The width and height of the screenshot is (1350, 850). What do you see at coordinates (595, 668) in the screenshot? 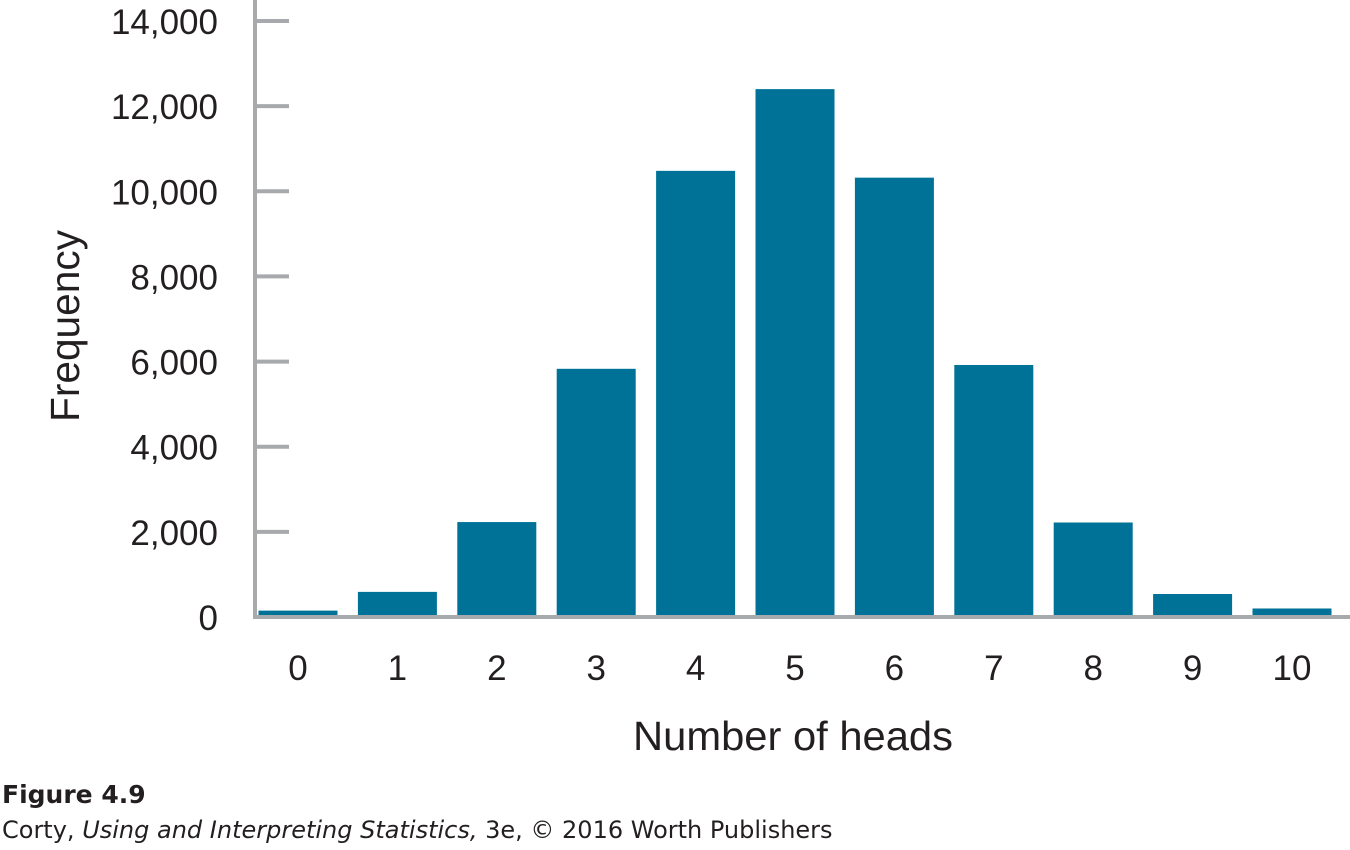
I see `x-tick-label: 3` at bounding box center [595, 668].